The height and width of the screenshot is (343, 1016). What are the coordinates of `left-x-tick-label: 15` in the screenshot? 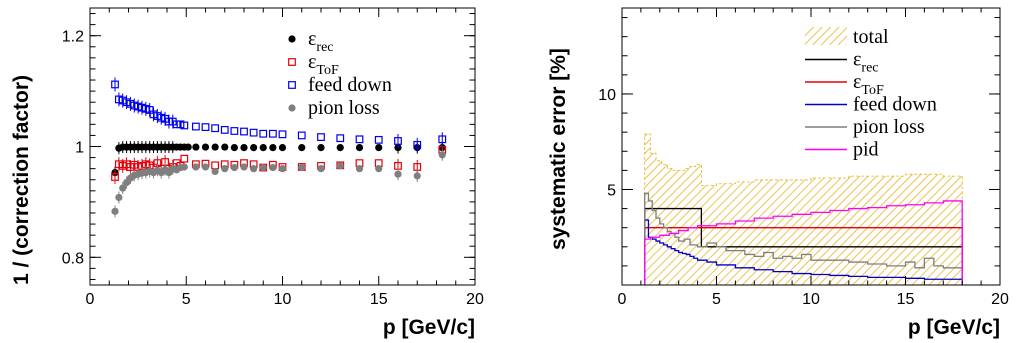 It's located at (379, 299).